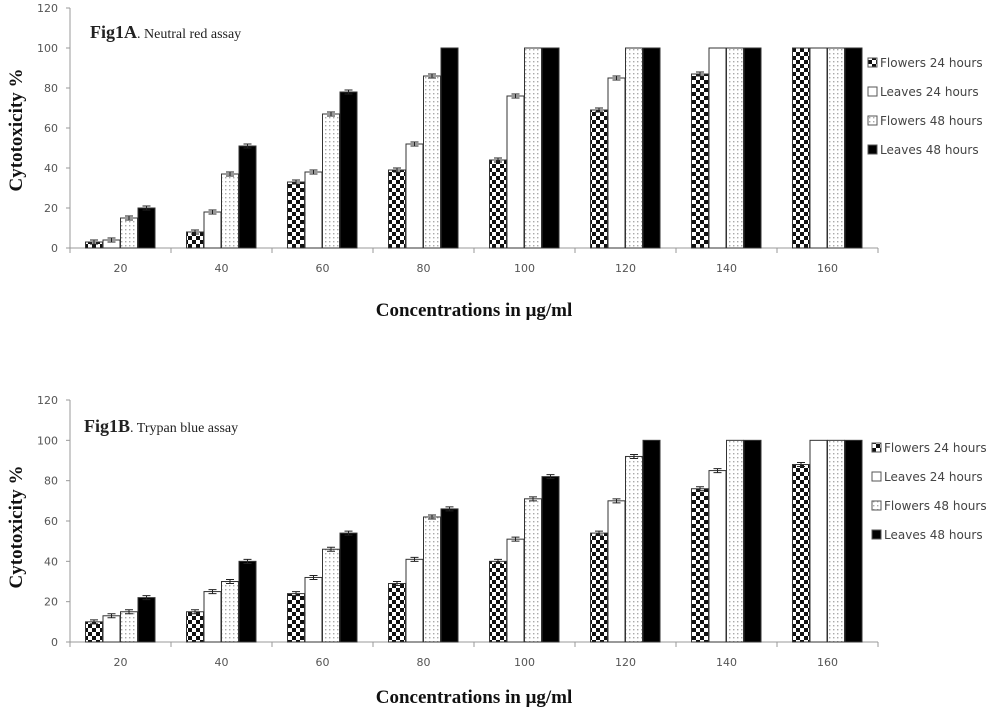  What do you see at coordinates (165, 32) in the screenshot?
I see `chart-title: Fig1A. Neutral red assay` at bounding box center [165, 32].